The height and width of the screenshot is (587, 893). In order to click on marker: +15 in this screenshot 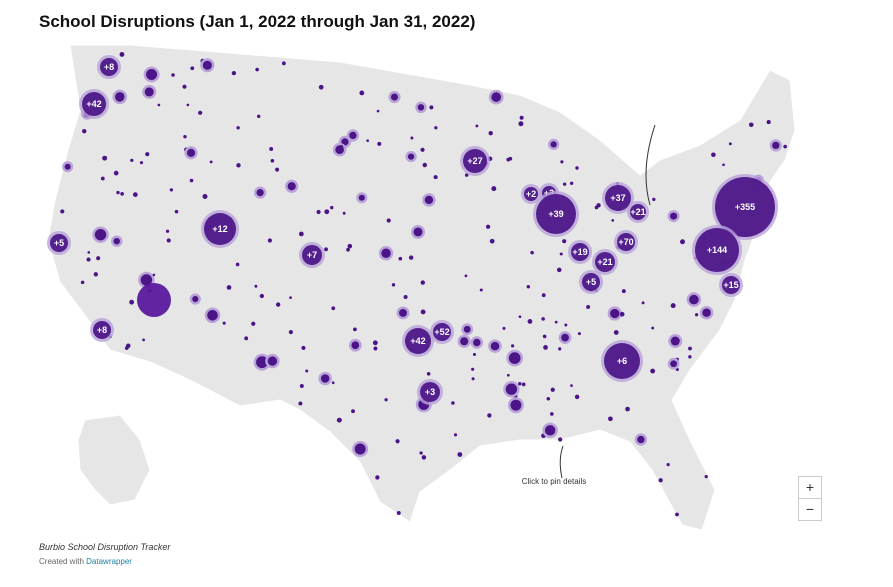, I will do `click(731, 285)`.